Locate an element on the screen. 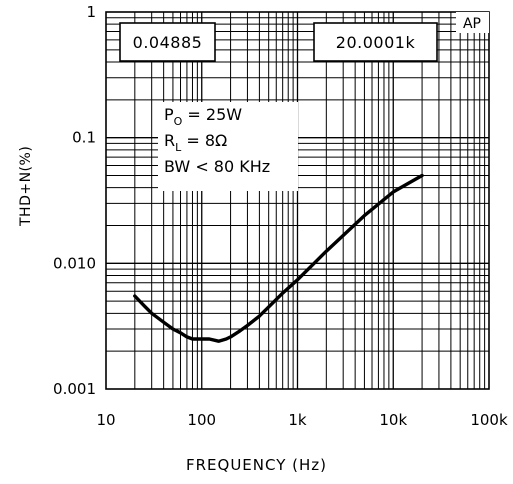 This screenshot has width=513, height=484. condition-subscript: L is located at coordinates (178, 147).